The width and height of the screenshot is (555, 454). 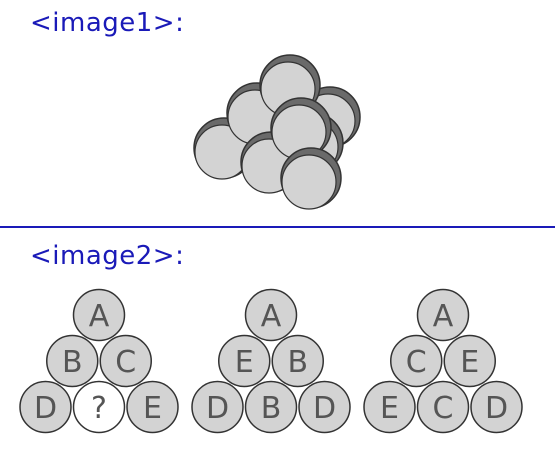 What do you see at coordinates (107, 23) in the screenshot?
I see `image1-label: <image1>:` at bounding box center [107, 23].